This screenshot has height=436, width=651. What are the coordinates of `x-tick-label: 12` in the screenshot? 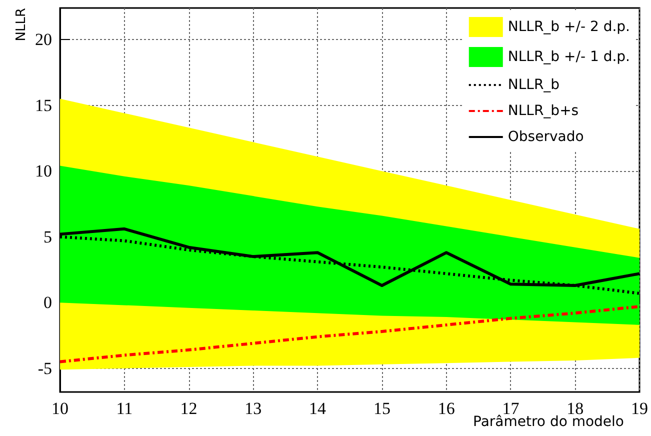 It's located at (189, 408).